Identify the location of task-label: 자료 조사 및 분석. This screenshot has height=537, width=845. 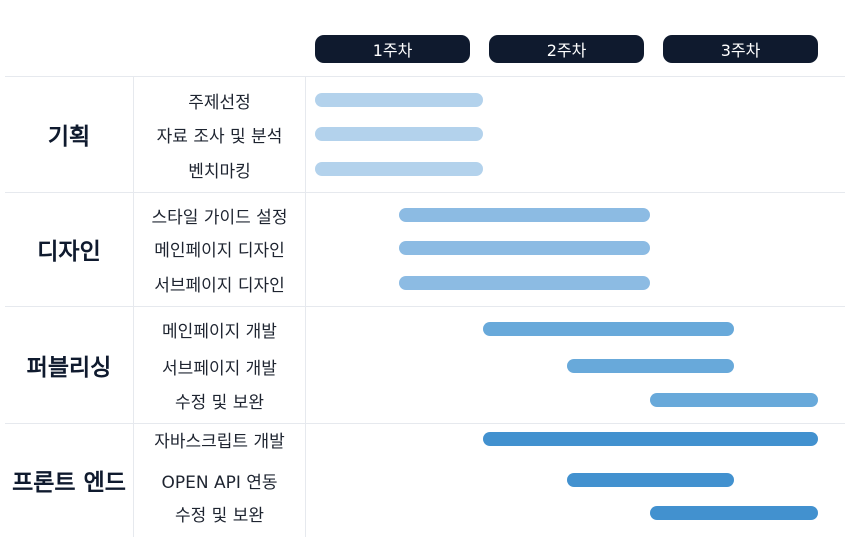
(219, 136).